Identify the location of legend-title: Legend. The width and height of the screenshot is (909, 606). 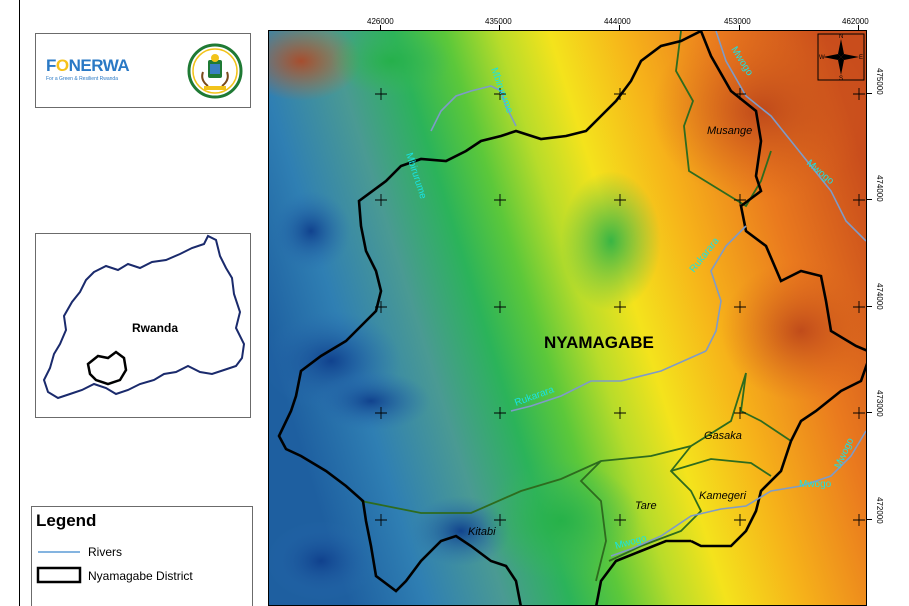
(66, 520).